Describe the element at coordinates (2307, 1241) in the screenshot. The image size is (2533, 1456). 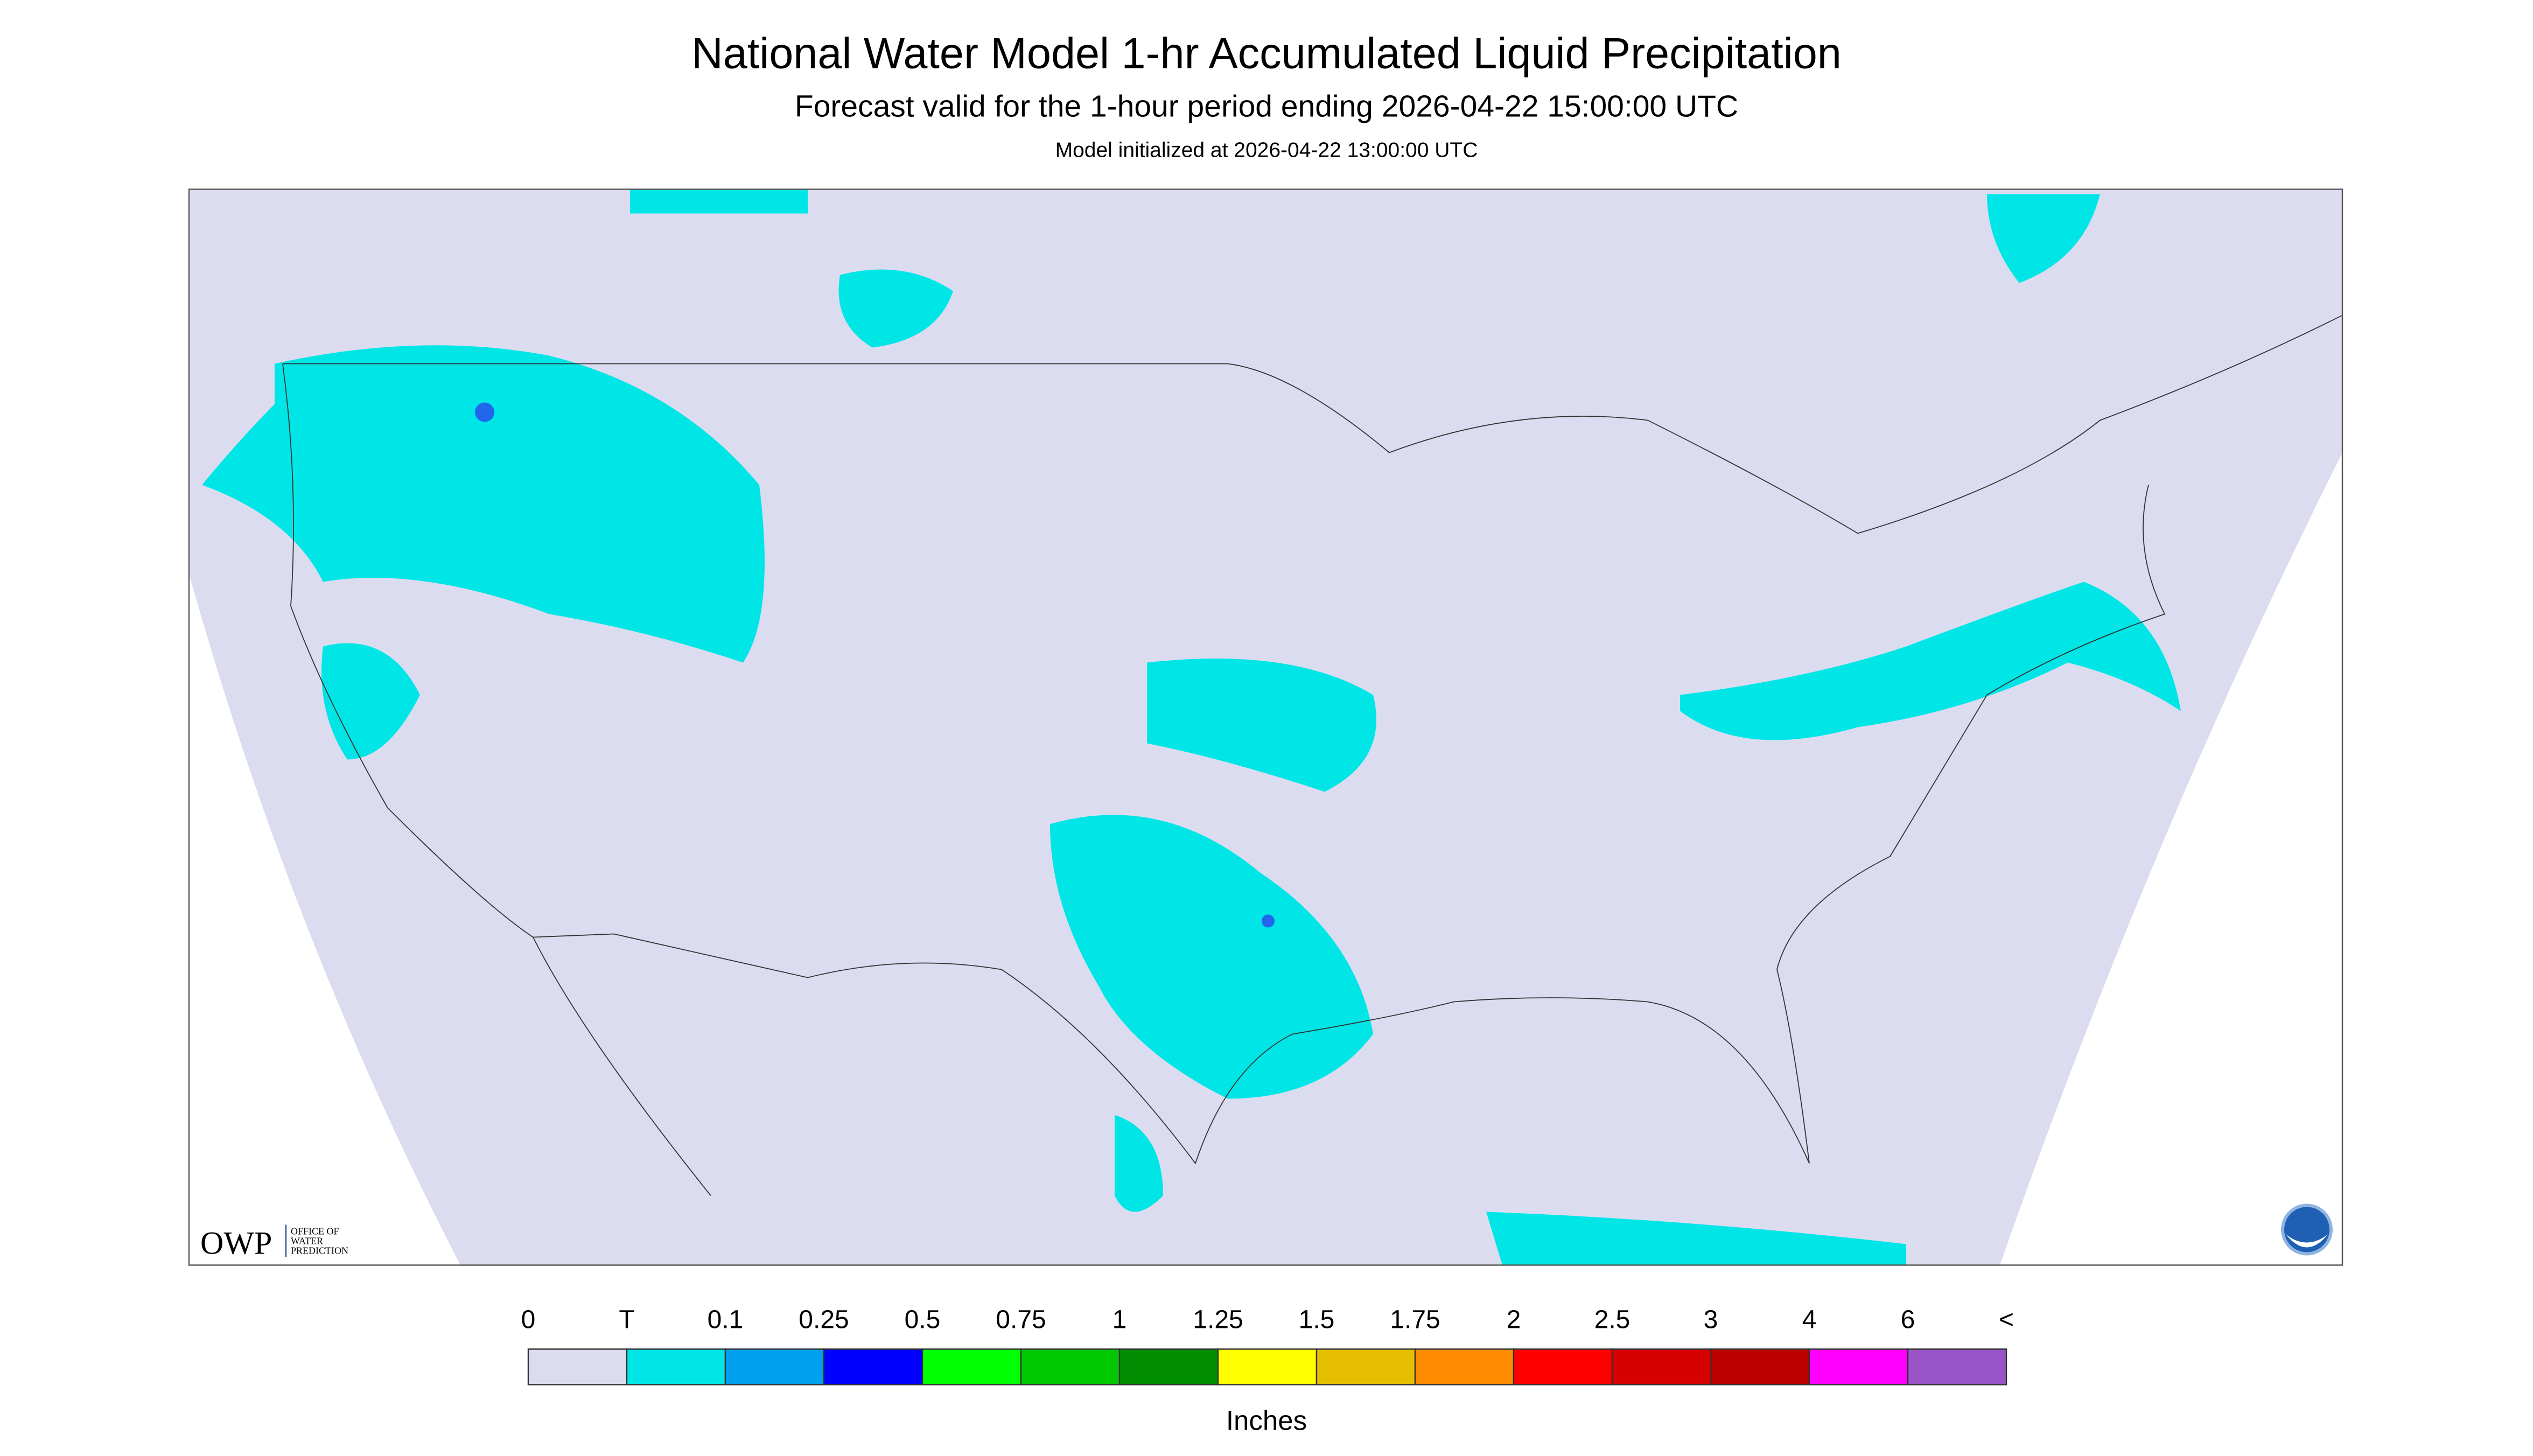
I see `noaa-logo-wave` at that location.